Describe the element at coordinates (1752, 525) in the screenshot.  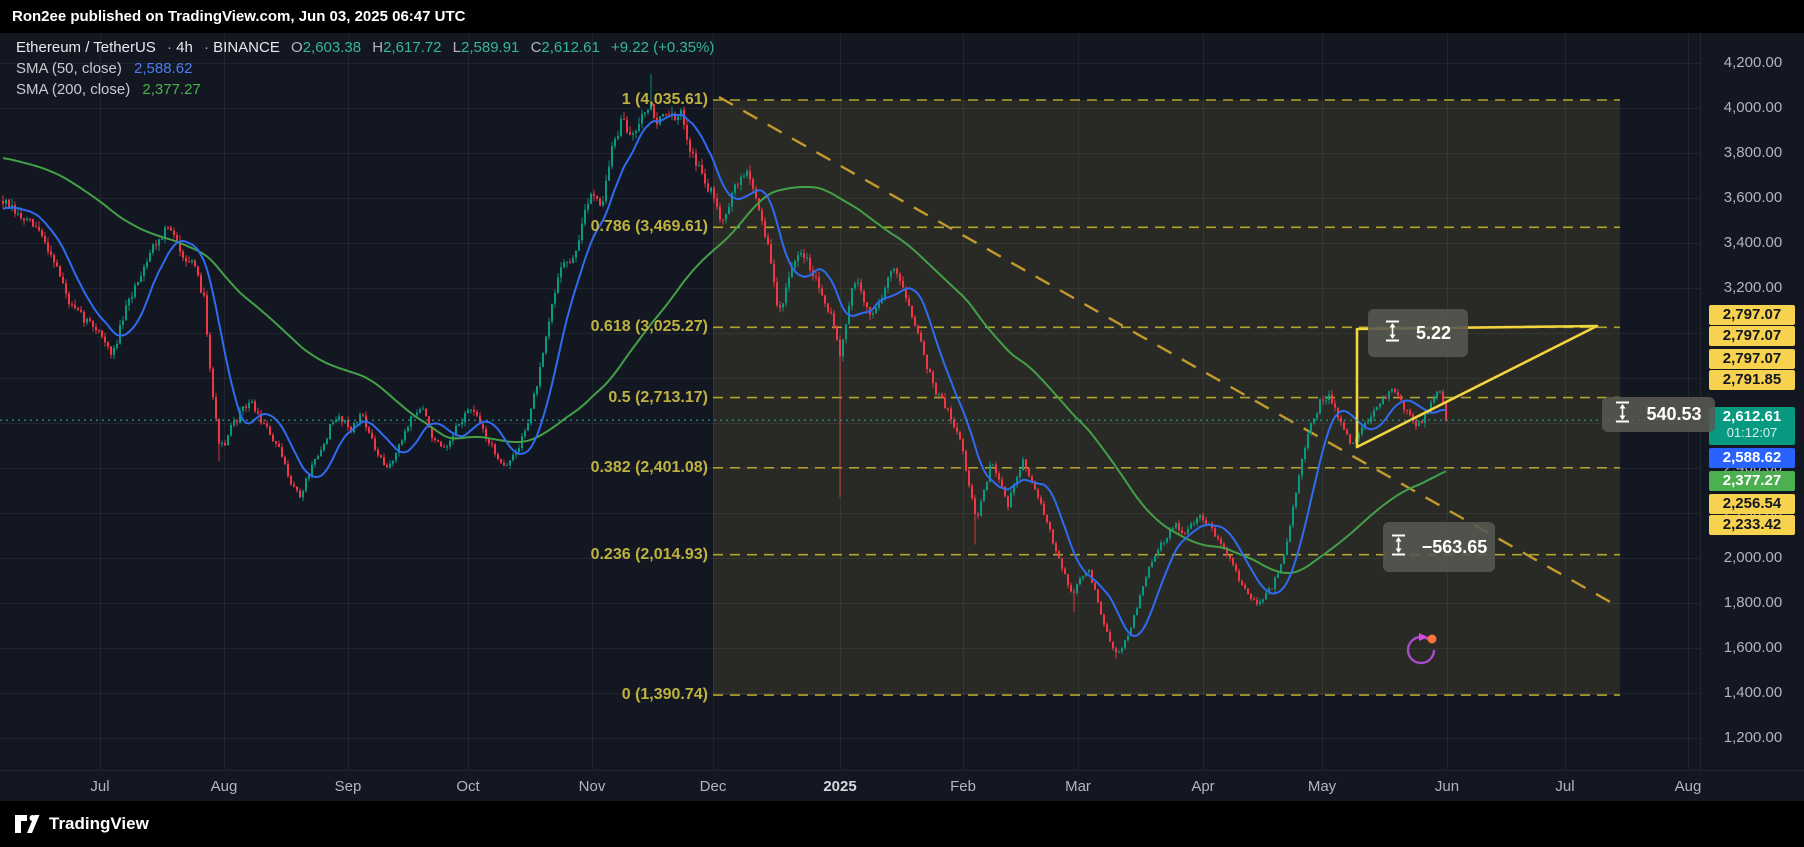
I see `price-label-yellow: 2,233.42` at that location.